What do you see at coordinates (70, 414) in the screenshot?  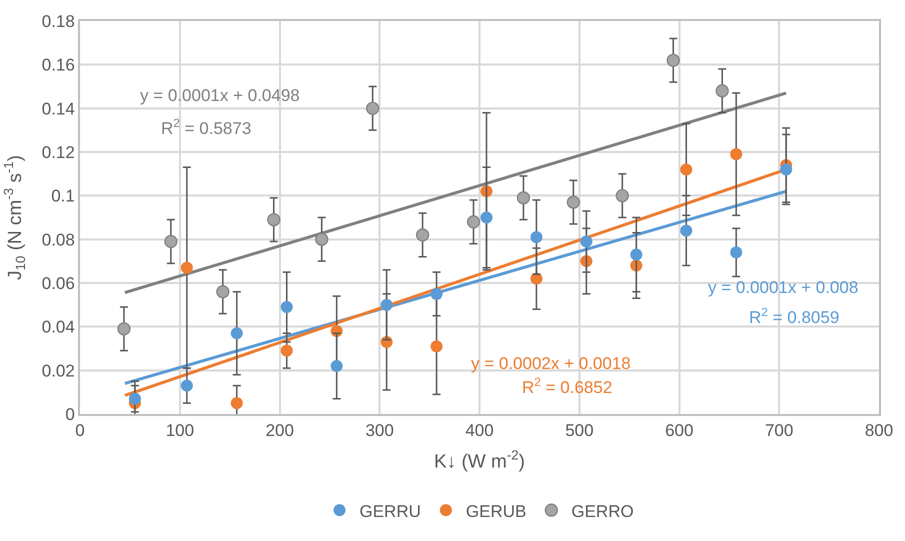 I see `y-tick-label: 0` at bounding box center [70, 414].